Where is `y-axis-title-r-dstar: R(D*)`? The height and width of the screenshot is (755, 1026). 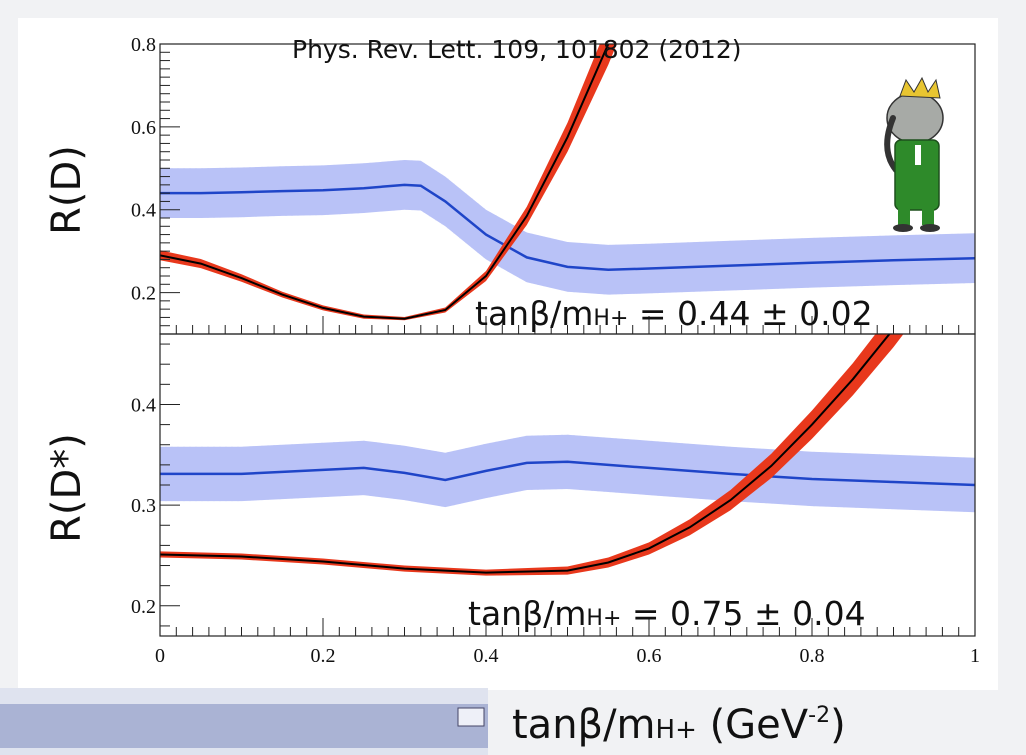 y-axis-title-r-dstar: R(D*) is located at coordinates (67, 488).